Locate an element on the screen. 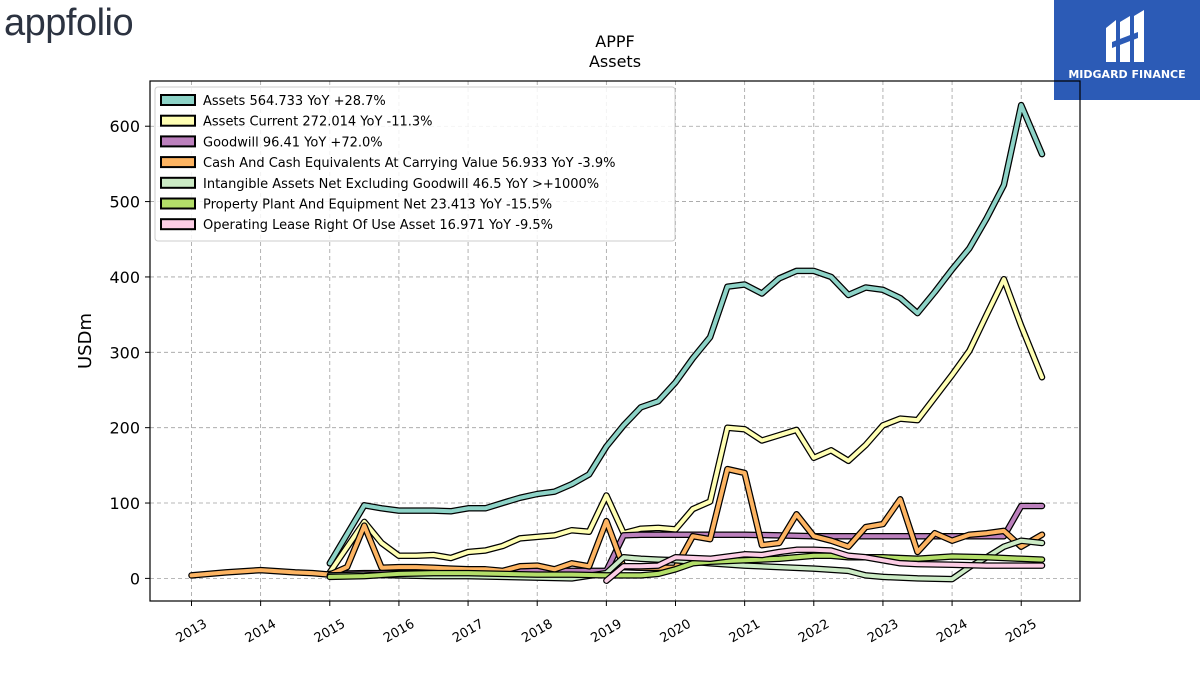 The width and height of the screenshot is (1200, 675). x-tick-label: 2013 is located at coordinates (192, 632).